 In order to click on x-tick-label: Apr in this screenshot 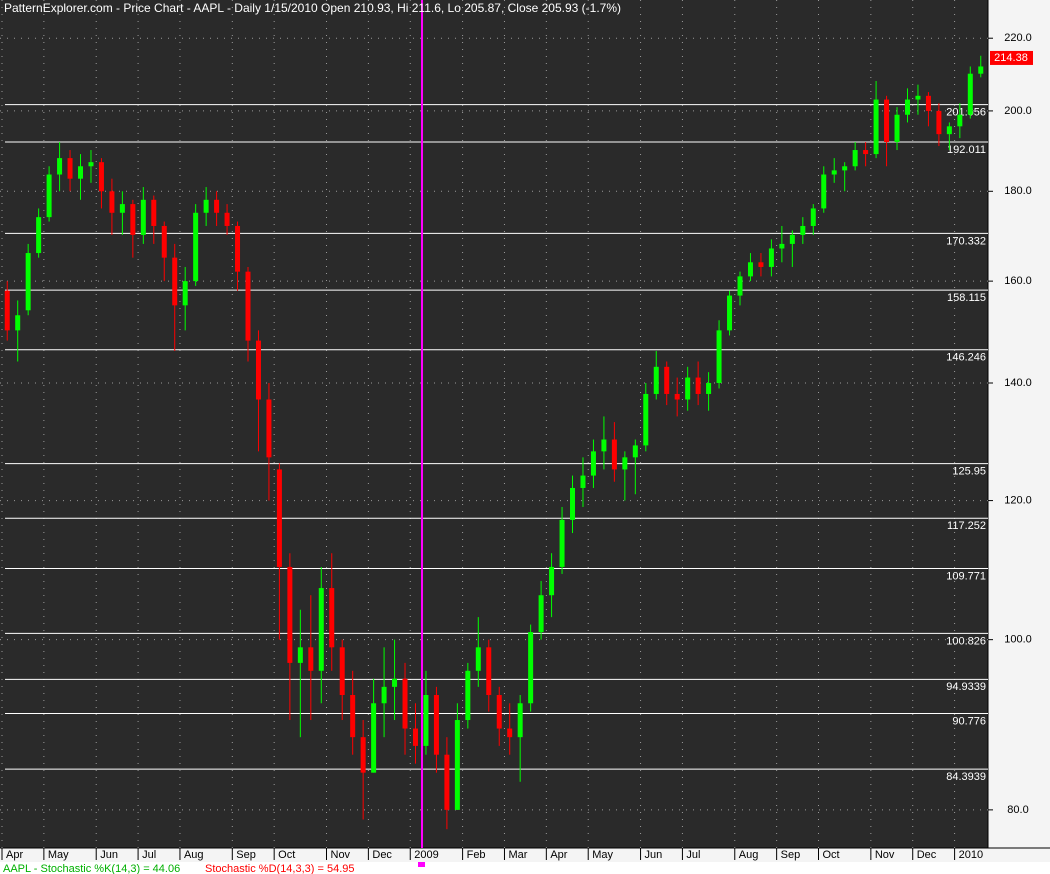, I will do `click(14, 855)`.